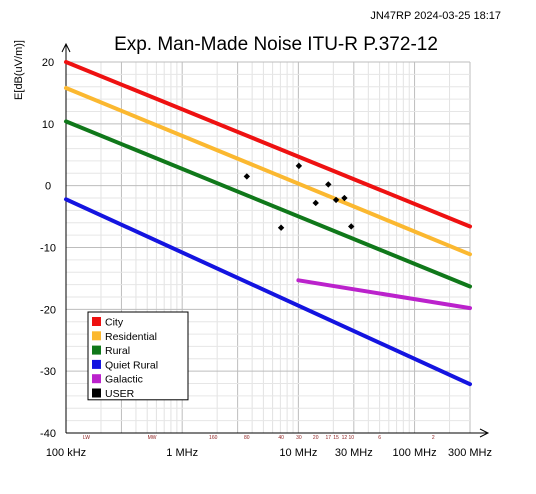 Image resolution: width=536 pixels, height=494 pixels. What do you see at coordinates (48, 372) in the screenshot?
I see `y-tick--30: -30` at bounding box center [48, 372].